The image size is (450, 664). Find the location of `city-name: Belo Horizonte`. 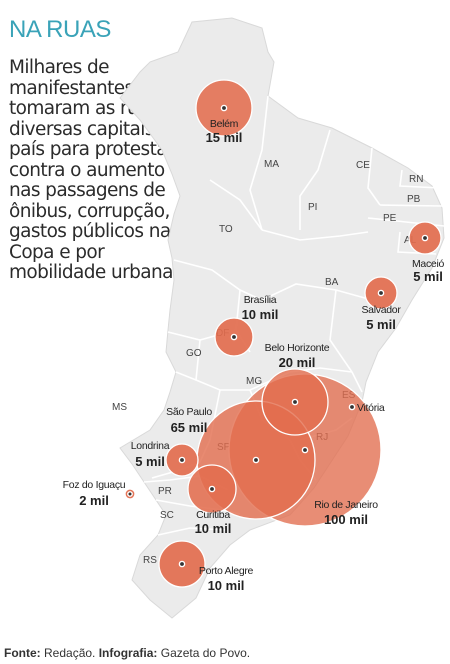

city-name: Belo Horizonte is located at coordinates (297, 348).